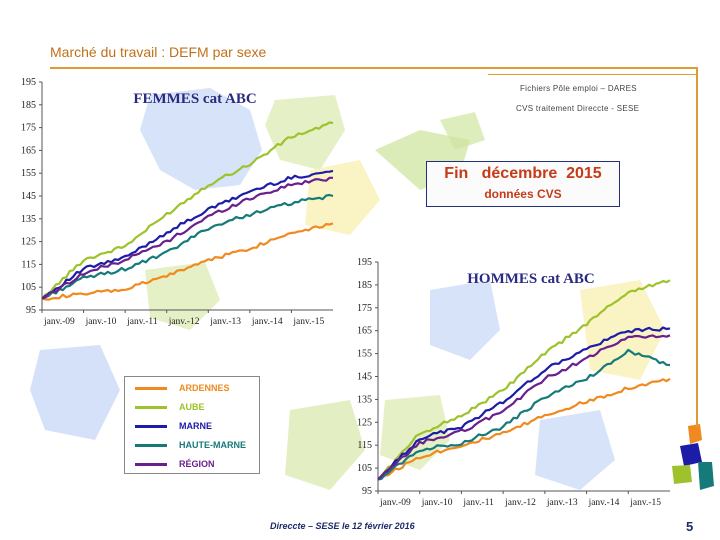 The width and height of the screenshot is (720, 540). What do you see at coordinates (364, 377) in the screenshot?
I see `hommes-y-tick-label: 145` at bounding box center [364, 377].